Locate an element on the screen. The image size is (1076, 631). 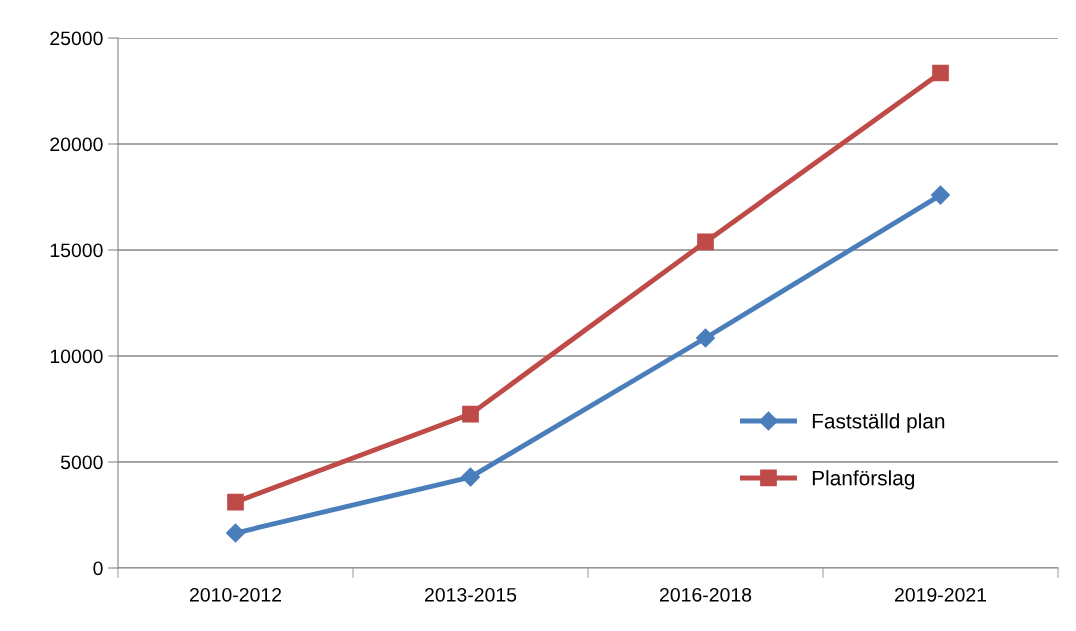
x-tick-label: 2010-2012 is located at coordinates (235, 594).